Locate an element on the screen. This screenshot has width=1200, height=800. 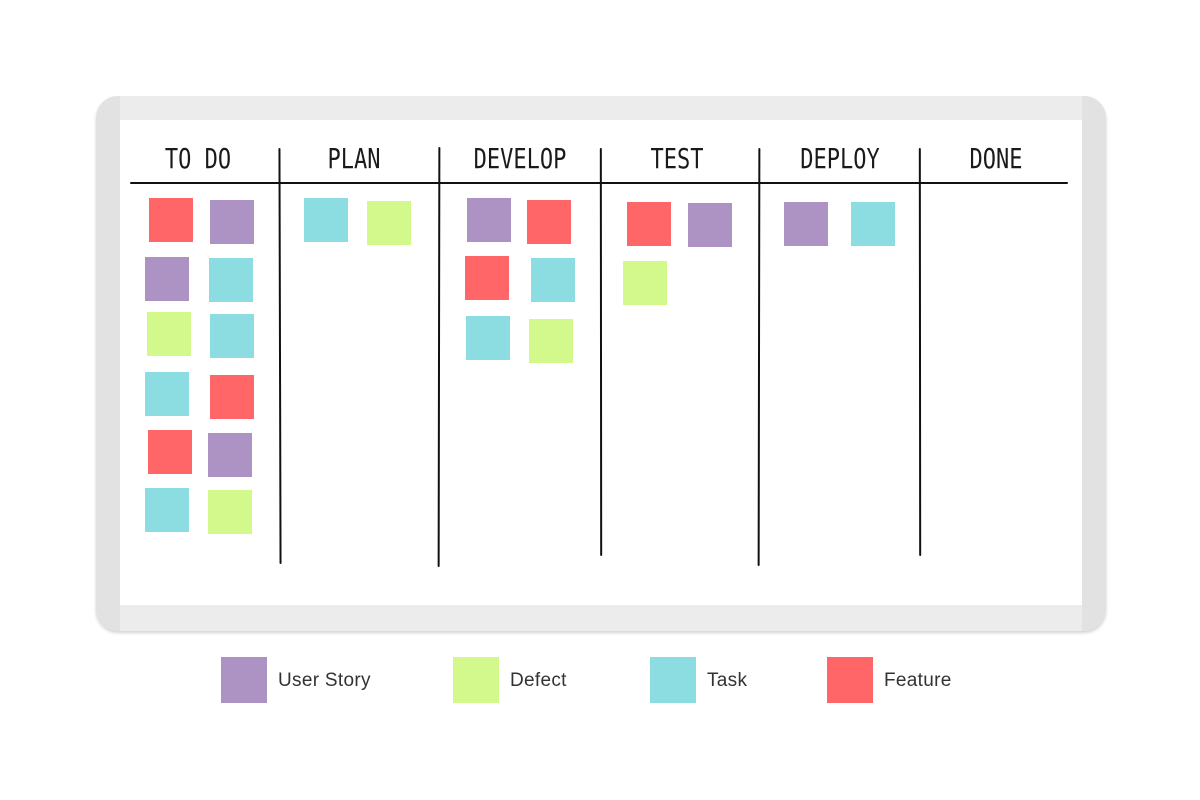
header-rule is located at coordinates (599, 183).